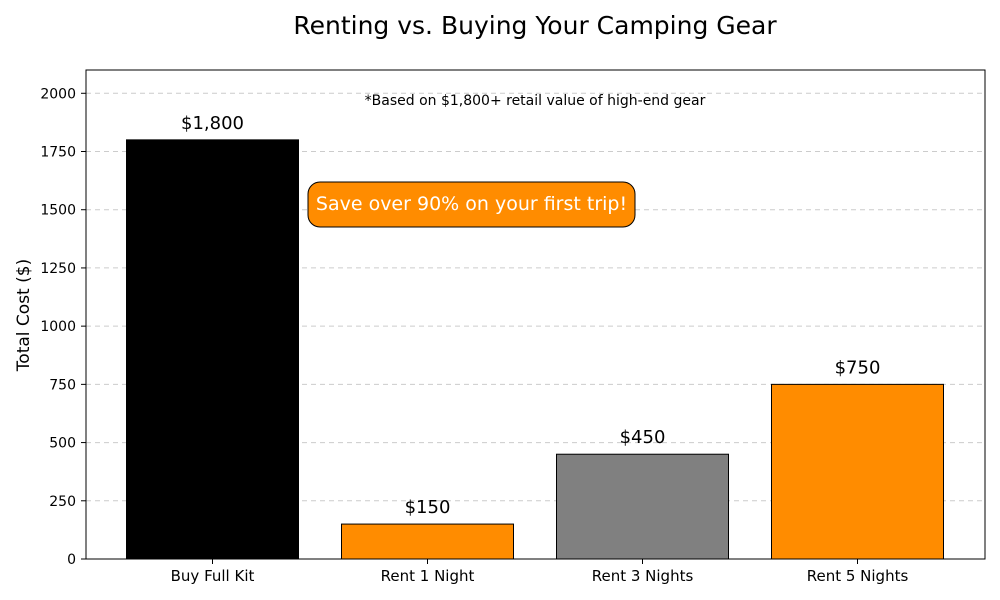 The width and height of the screenshot is (1000, 600). What do you see at coordinates (62, 502) in the screenshot?
I see `y-tick-label: 250` at bounding box center [62, 502].